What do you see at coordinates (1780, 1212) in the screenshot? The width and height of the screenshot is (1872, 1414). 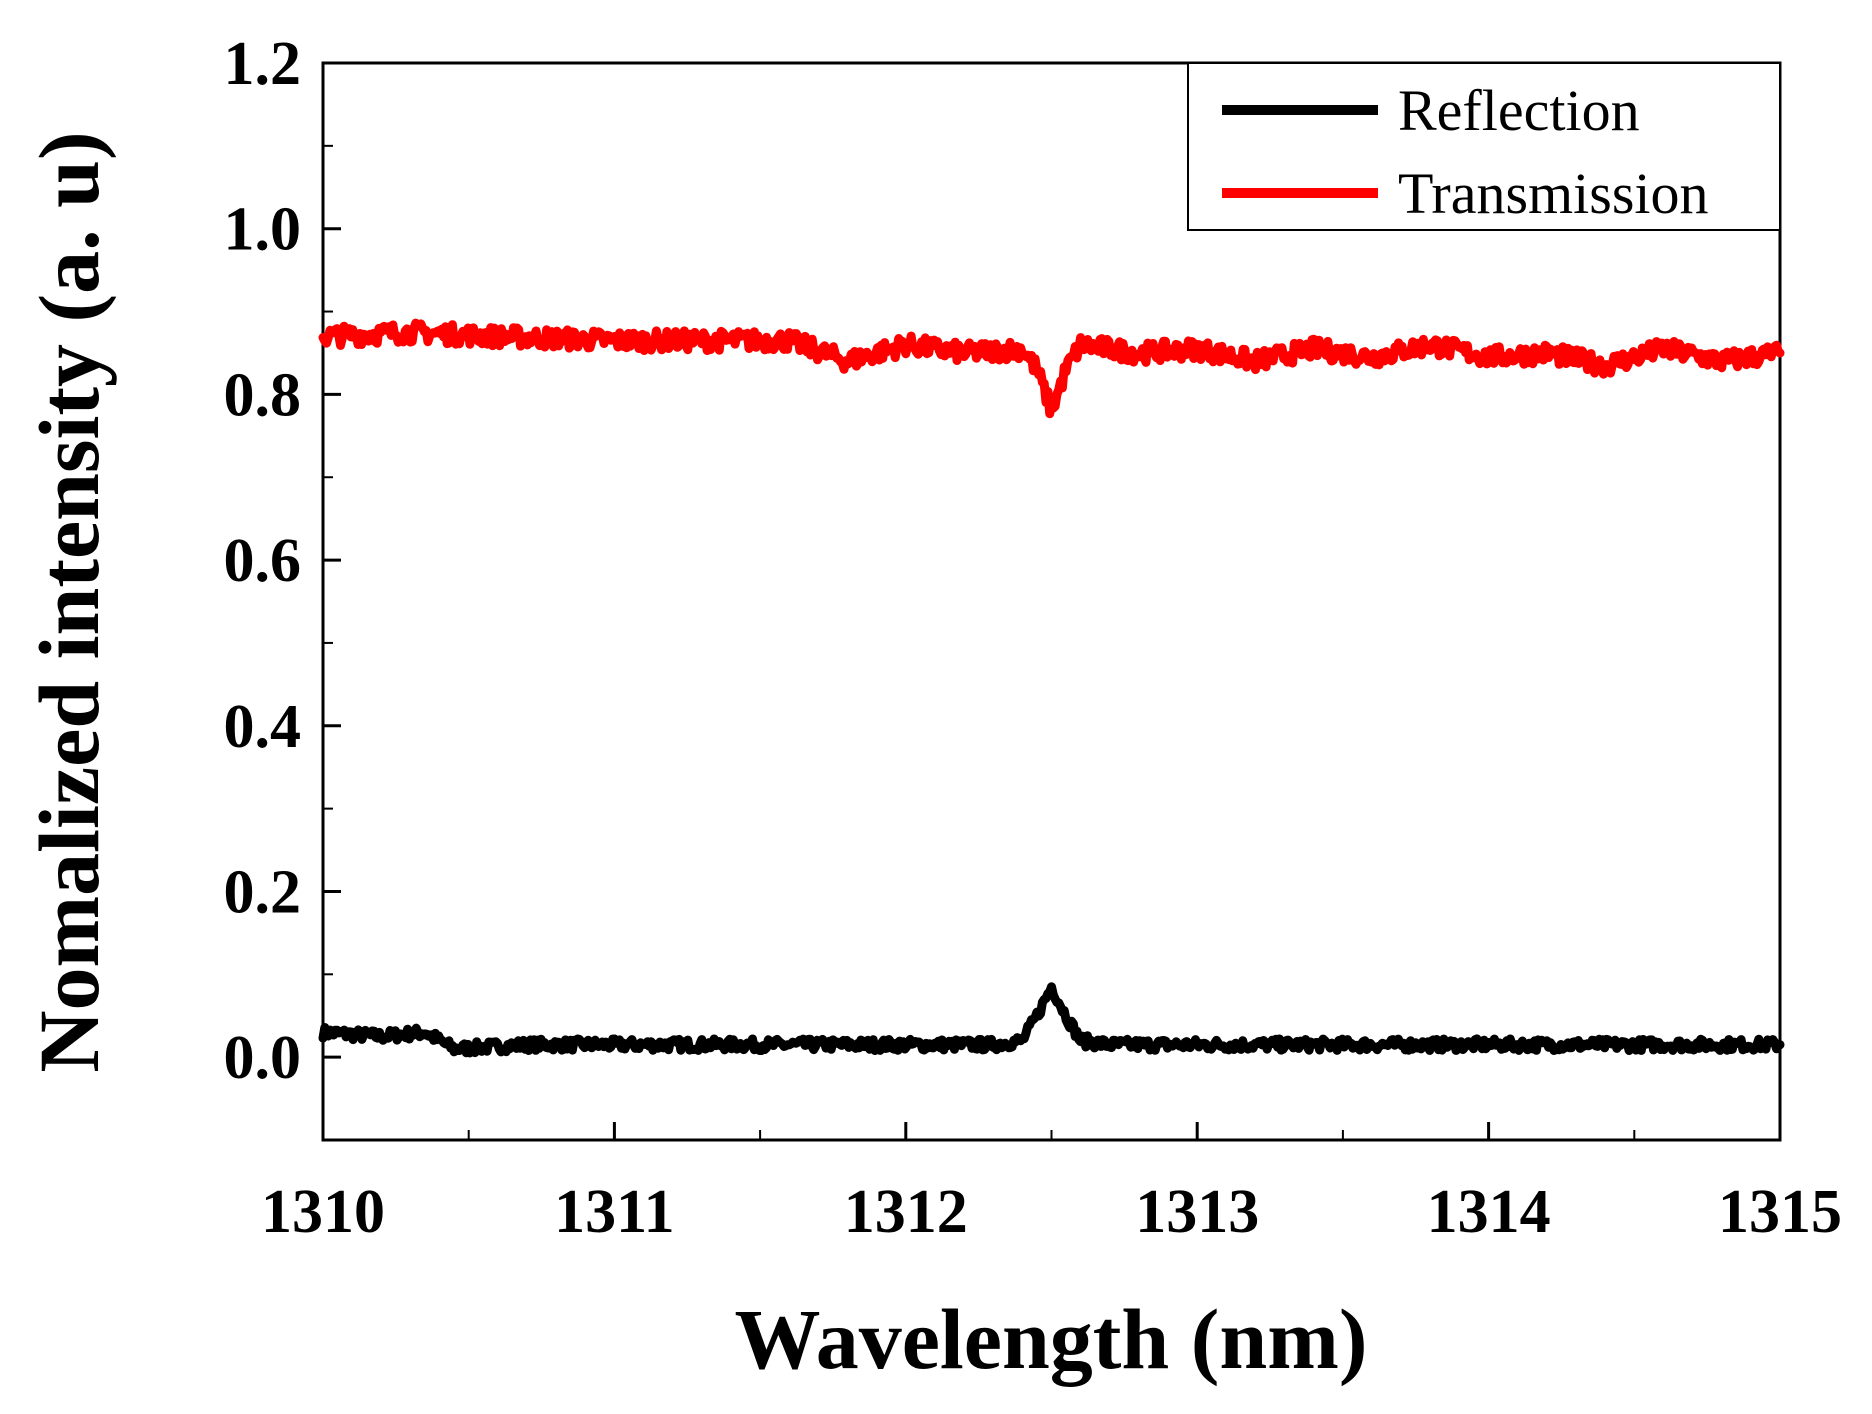 I see `x-tick-label: 1315` at bounding box center [1780, 1212].